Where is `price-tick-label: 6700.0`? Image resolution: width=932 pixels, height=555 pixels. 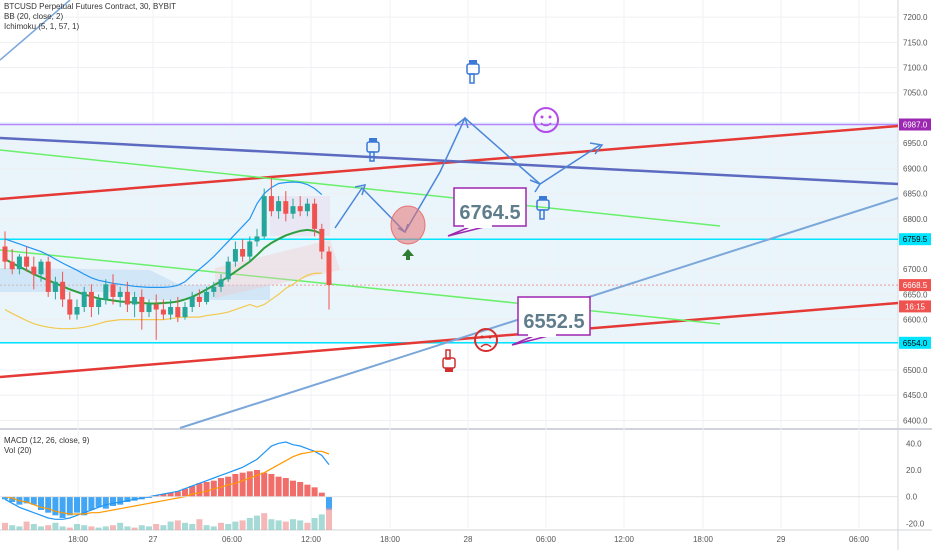
price-tick-label: 6700.0 is located at coordinates (915, 269).